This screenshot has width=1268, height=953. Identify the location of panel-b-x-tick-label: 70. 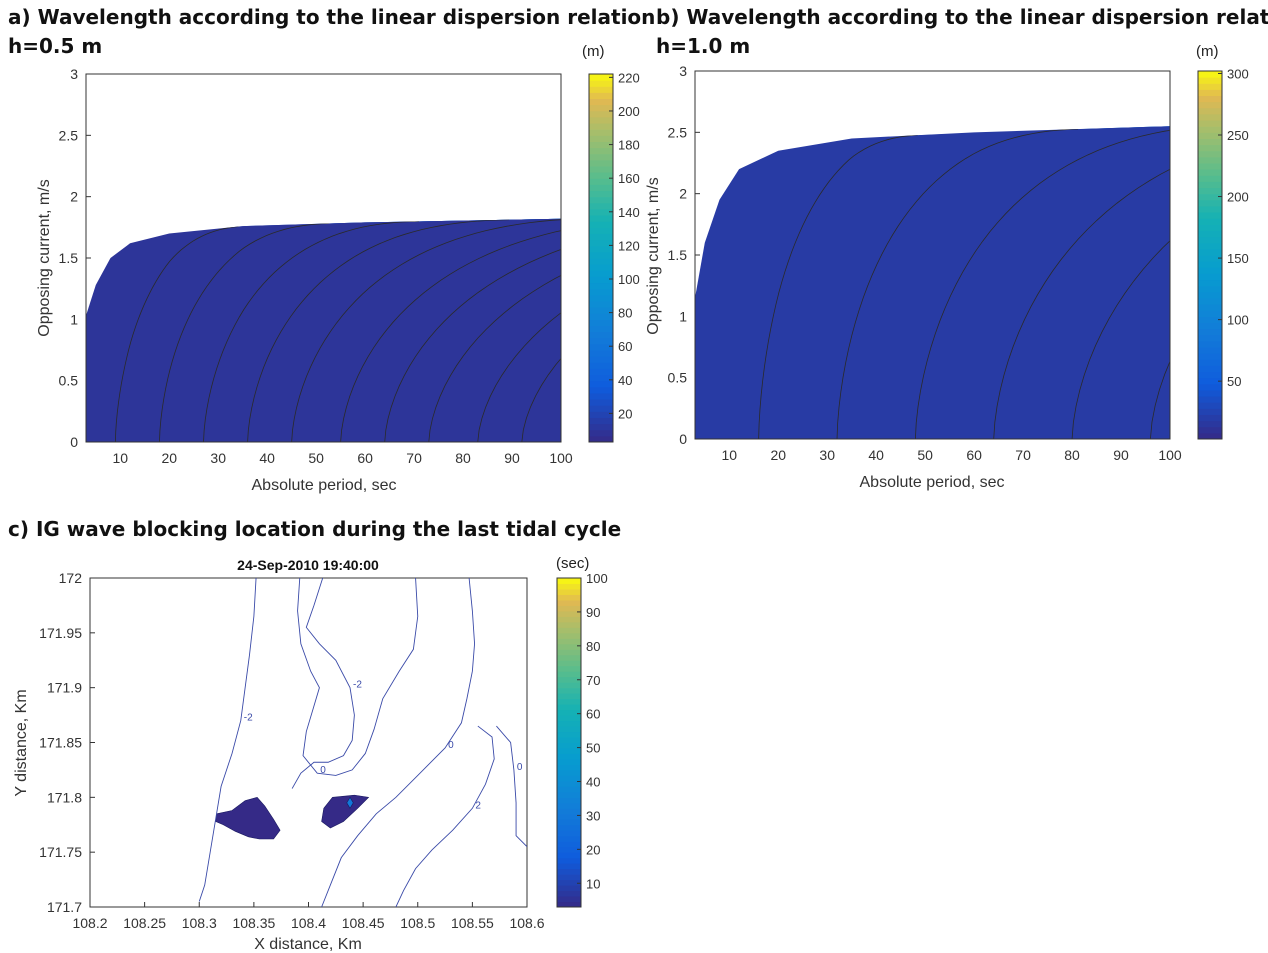
(1023, 455).